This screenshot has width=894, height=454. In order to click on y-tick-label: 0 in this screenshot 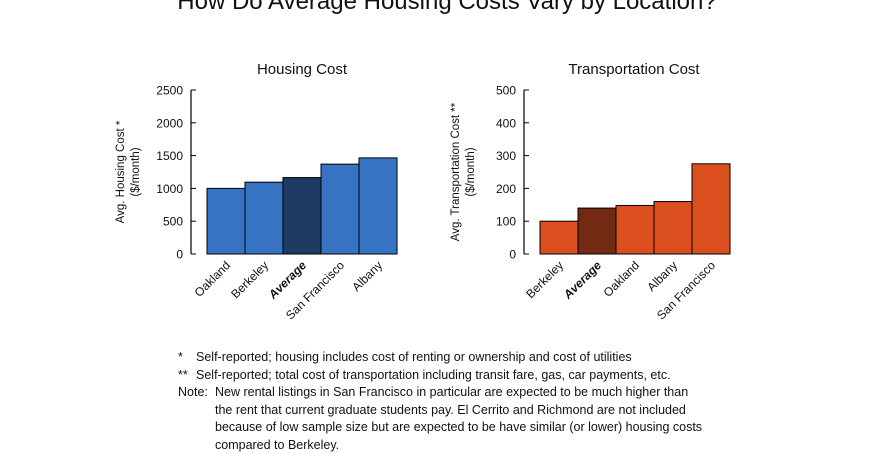, I will do `click(512, 255)`.